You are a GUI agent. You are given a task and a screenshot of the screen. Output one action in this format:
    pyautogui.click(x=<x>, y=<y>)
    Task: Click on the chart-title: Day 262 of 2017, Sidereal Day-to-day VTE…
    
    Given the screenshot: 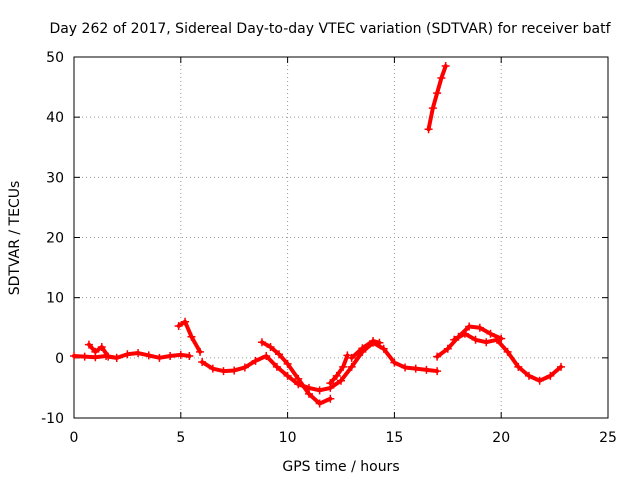 What is the action you would take?
    pyautogui.click(x=330, y=29)
    